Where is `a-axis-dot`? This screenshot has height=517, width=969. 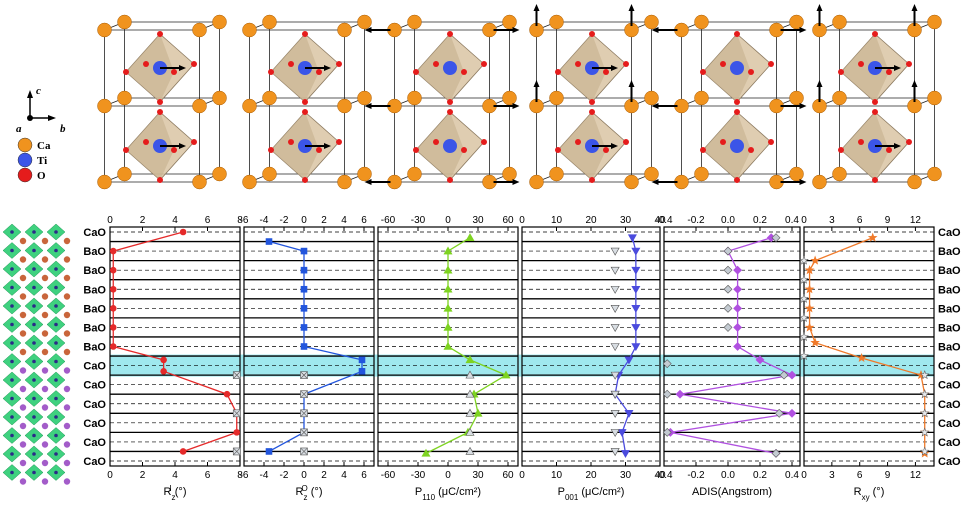 a-axis-dot is located at coordinates (30, 118).